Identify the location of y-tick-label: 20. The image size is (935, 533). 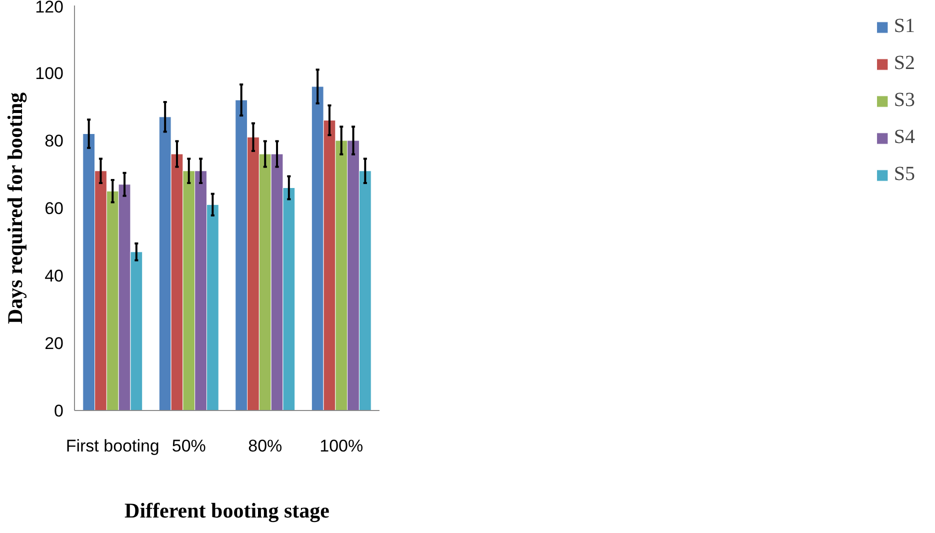
(54, 343).